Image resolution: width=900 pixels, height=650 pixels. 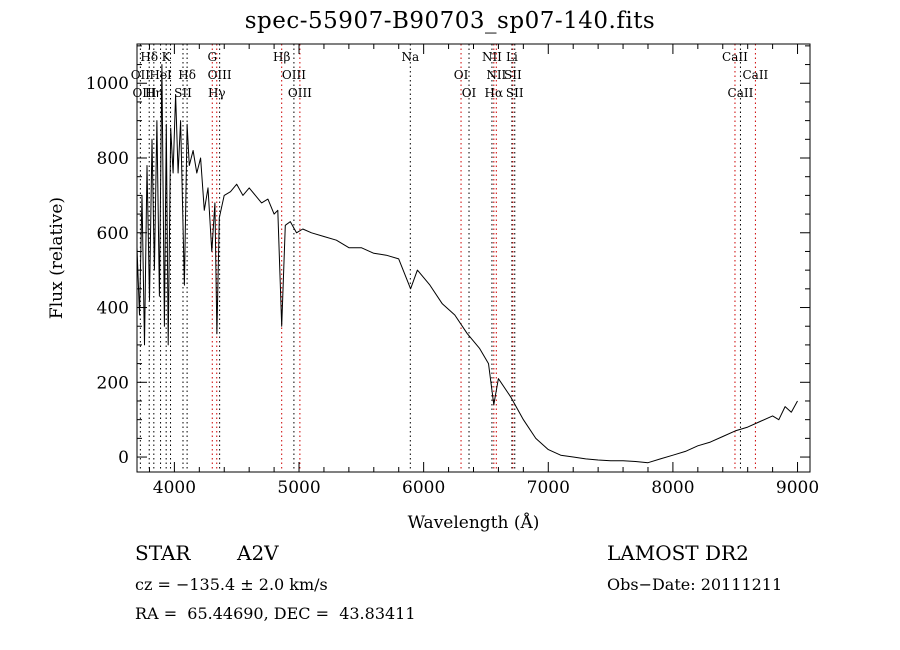 What do you see at coordinates (258, 553) in the screenshot?
I see `object-subclass: A2V` at bounding box center [258, 553].